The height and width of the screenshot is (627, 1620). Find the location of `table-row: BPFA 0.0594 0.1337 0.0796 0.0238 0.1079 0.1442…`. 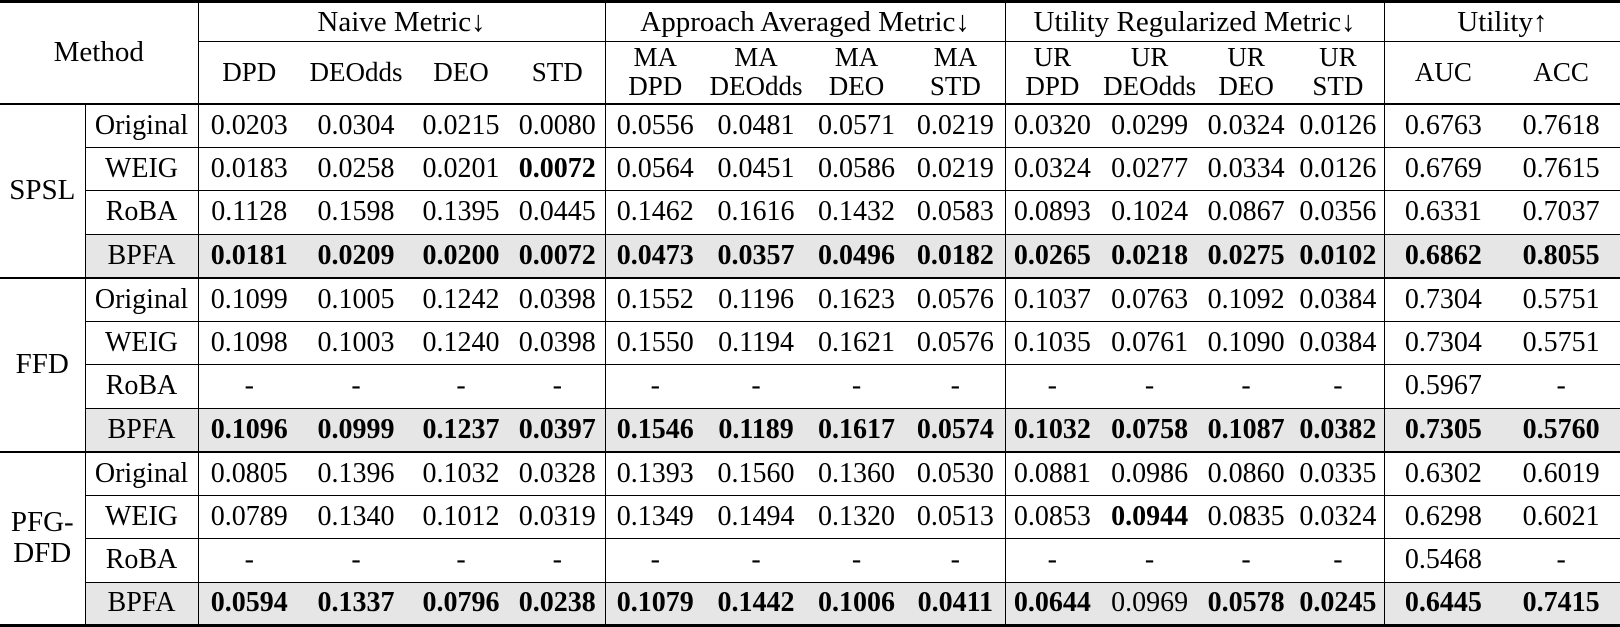

table-row: BPFA 0.0594 0.1337 0.0796 0.0238 0.1079 0.1442… is located at coordinates (810, 603).